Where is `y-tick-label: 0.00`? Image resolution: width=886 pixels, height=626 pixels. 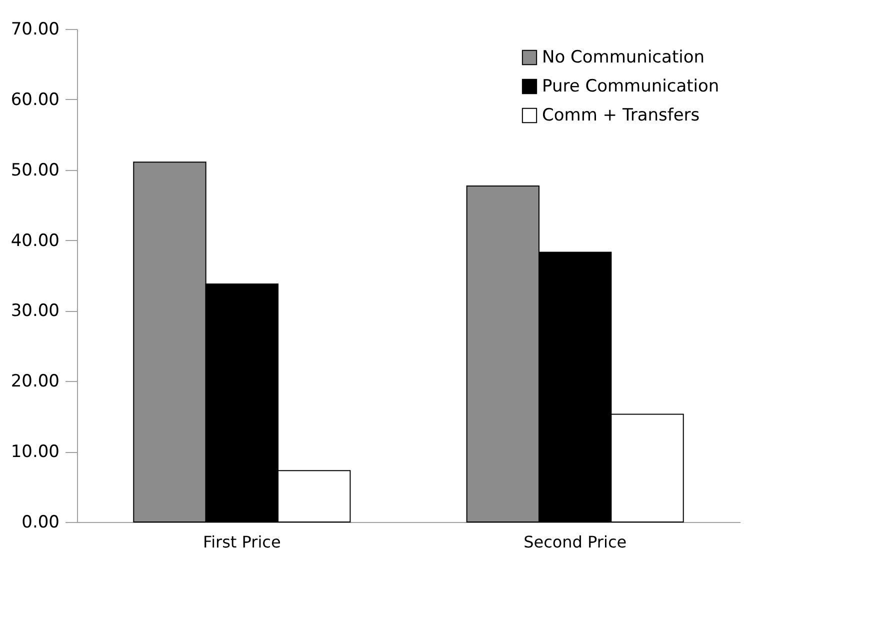
y-tick-label: 0.00 is located at coordinates (41, 522).